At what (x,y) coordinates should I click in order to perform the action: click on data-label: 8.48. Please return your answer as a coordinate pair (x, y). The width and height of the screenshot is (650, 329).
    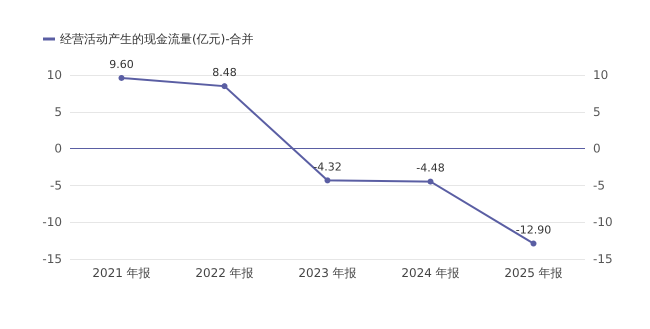
    Looking at the image, I should click on (224, 73).